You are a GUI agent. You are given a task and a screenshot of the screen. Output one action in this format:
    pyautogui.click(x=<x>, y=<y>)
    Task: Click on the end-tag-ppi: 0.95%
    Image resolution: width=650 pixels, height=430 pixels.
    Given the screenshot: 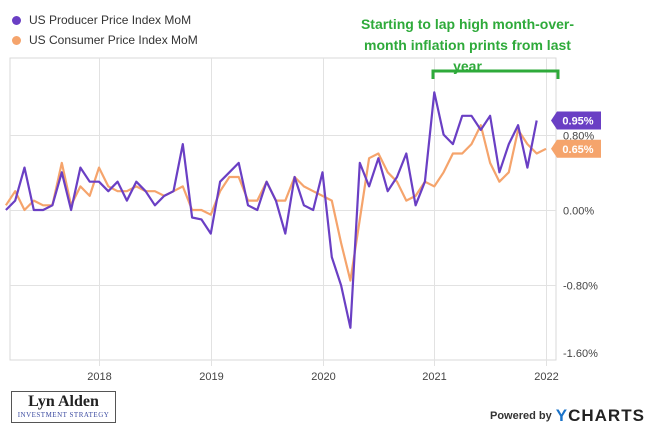 What is the action you would take?
    pyautogui.click(x=576, y=120)
    